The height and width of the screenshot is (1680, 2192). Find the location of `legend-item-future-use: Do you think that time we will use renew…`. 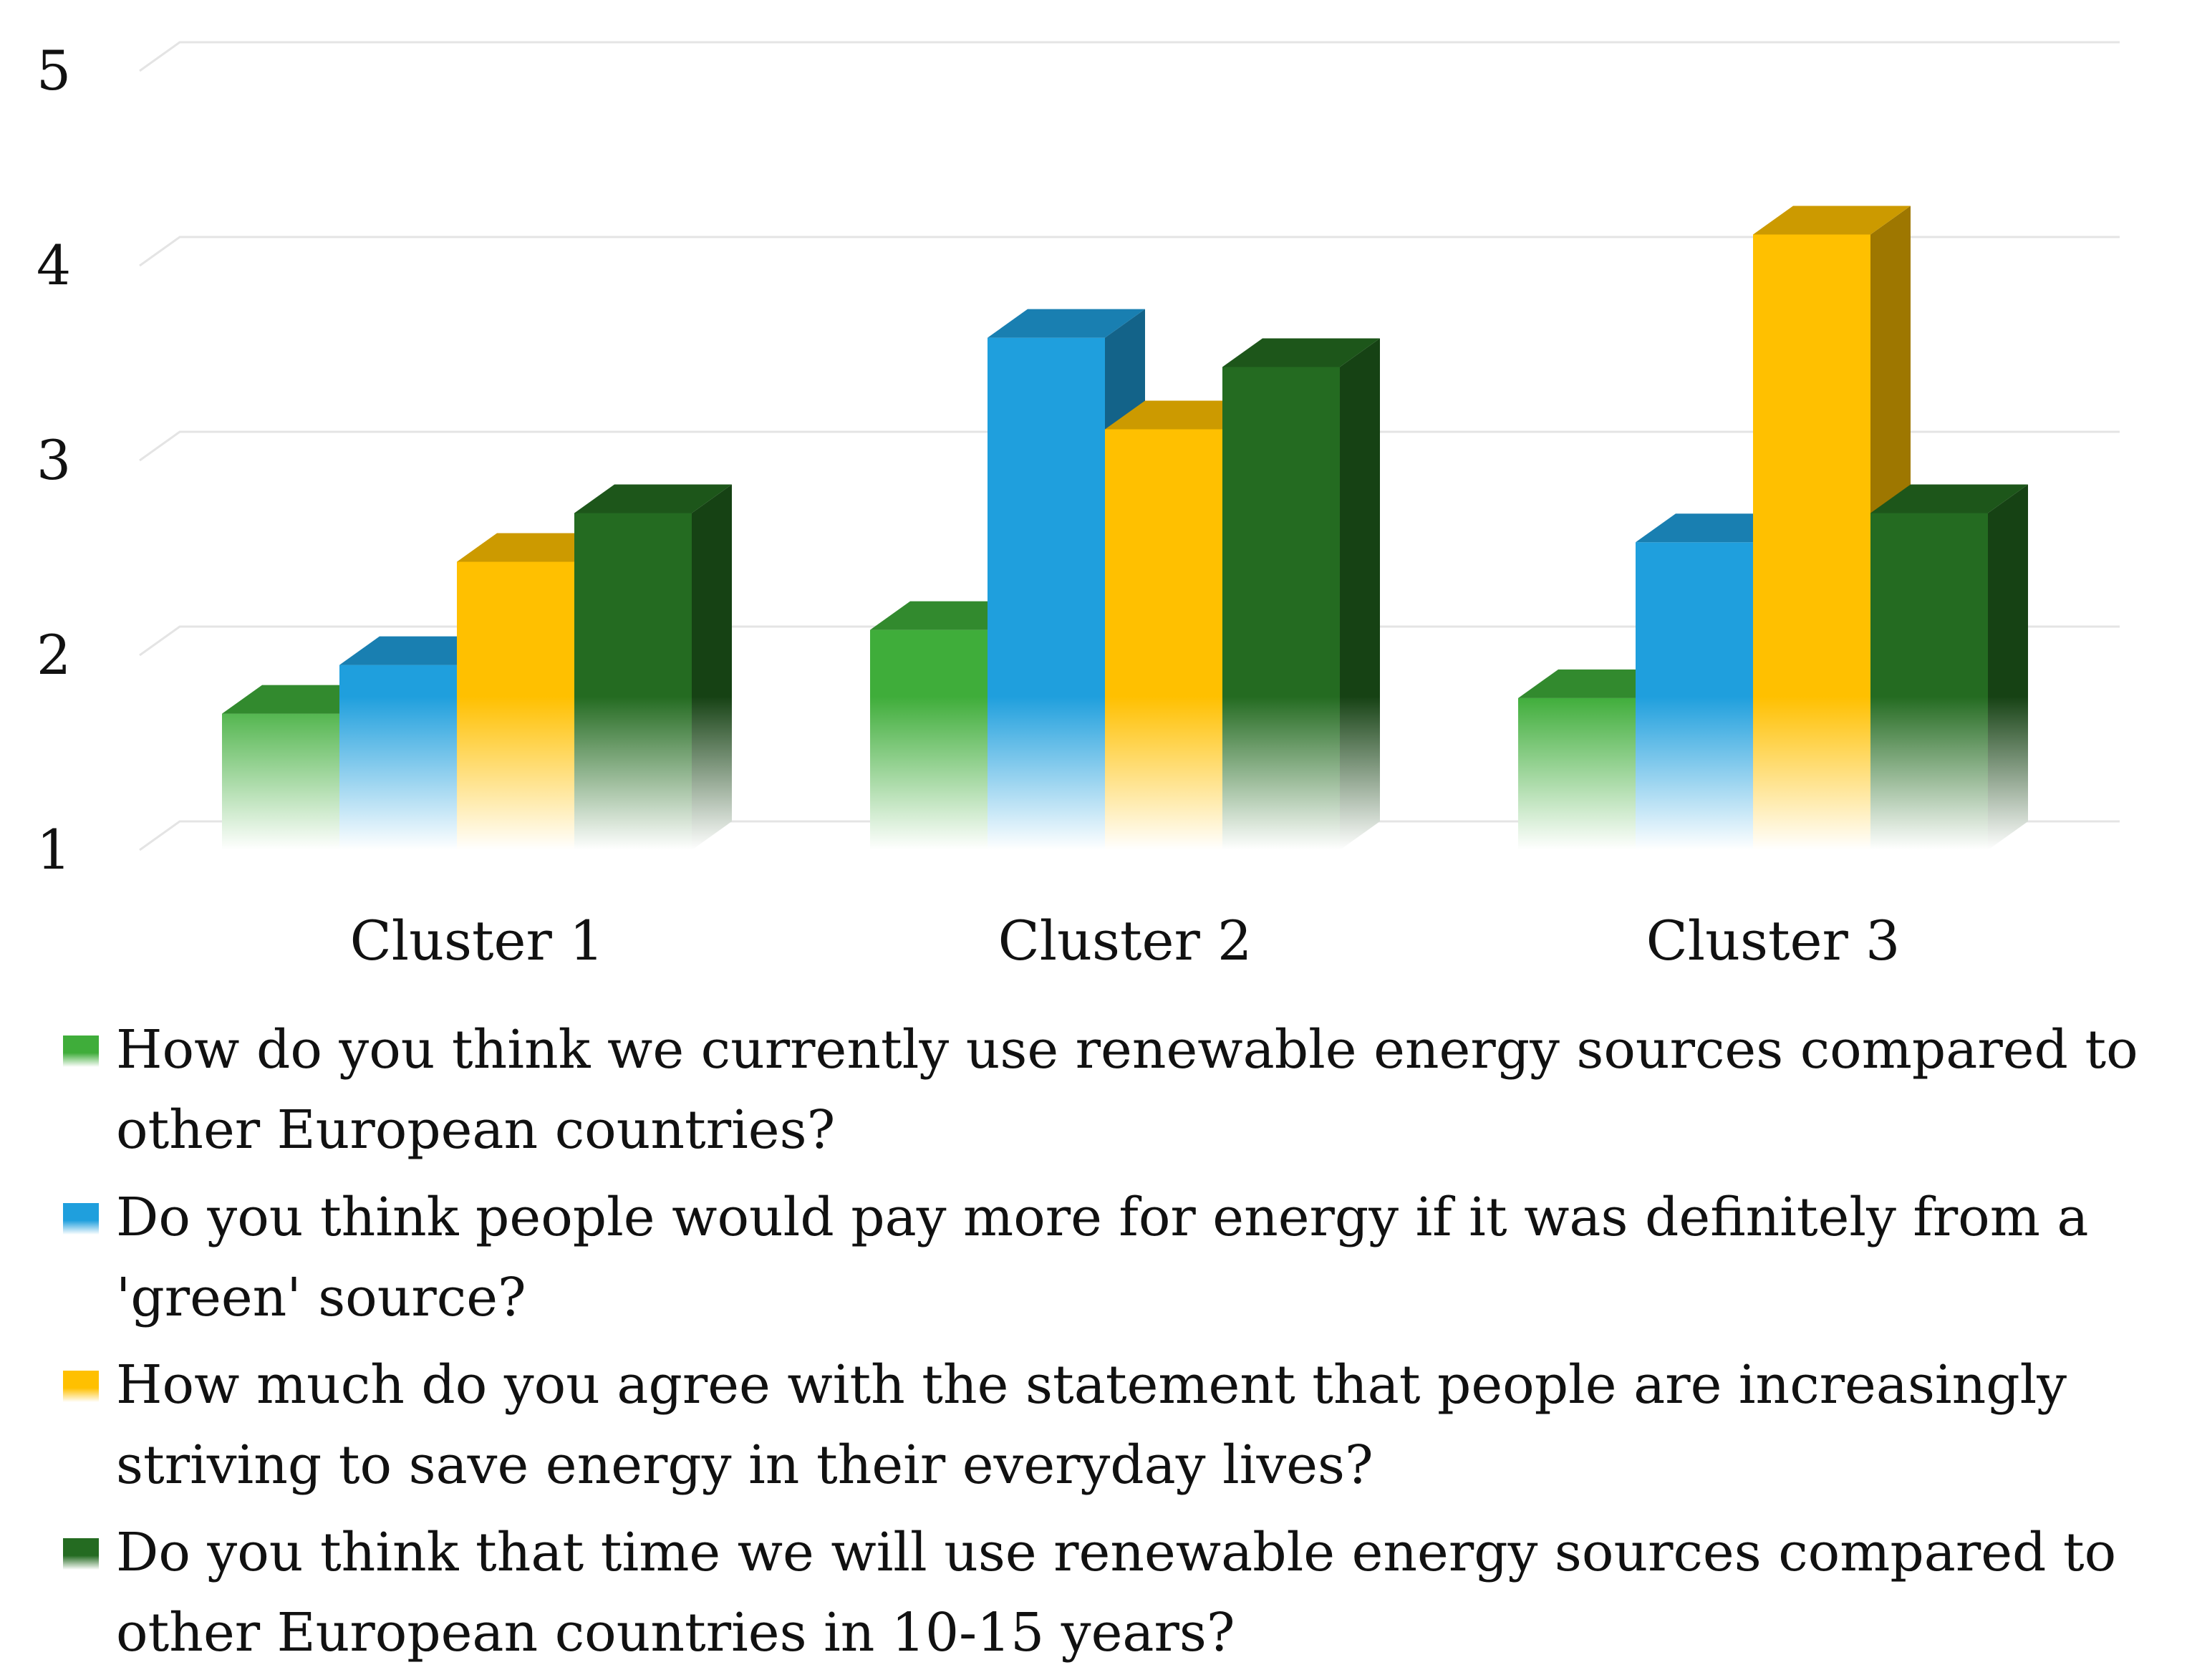

legend-item-future-use: Do you think that time we will use renew… is located at coordinates (1110, 1592).